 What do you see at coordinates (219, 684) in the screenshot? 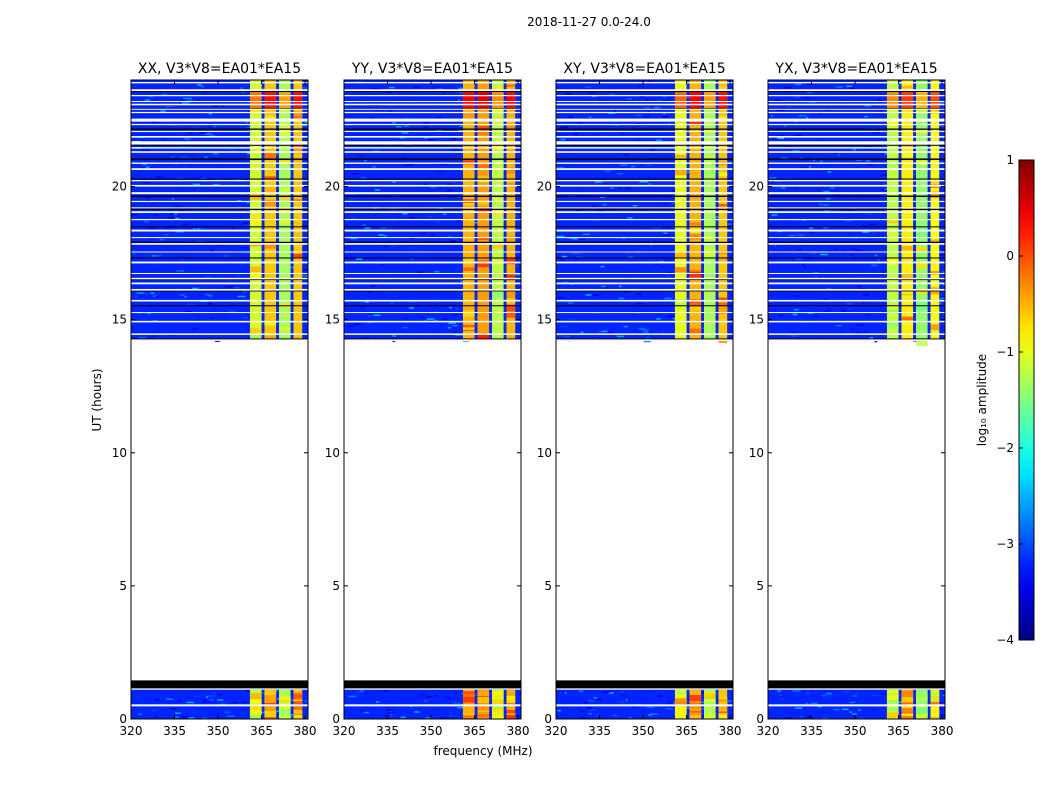
I see `black-gap-band` at bounding box center [219, 684].